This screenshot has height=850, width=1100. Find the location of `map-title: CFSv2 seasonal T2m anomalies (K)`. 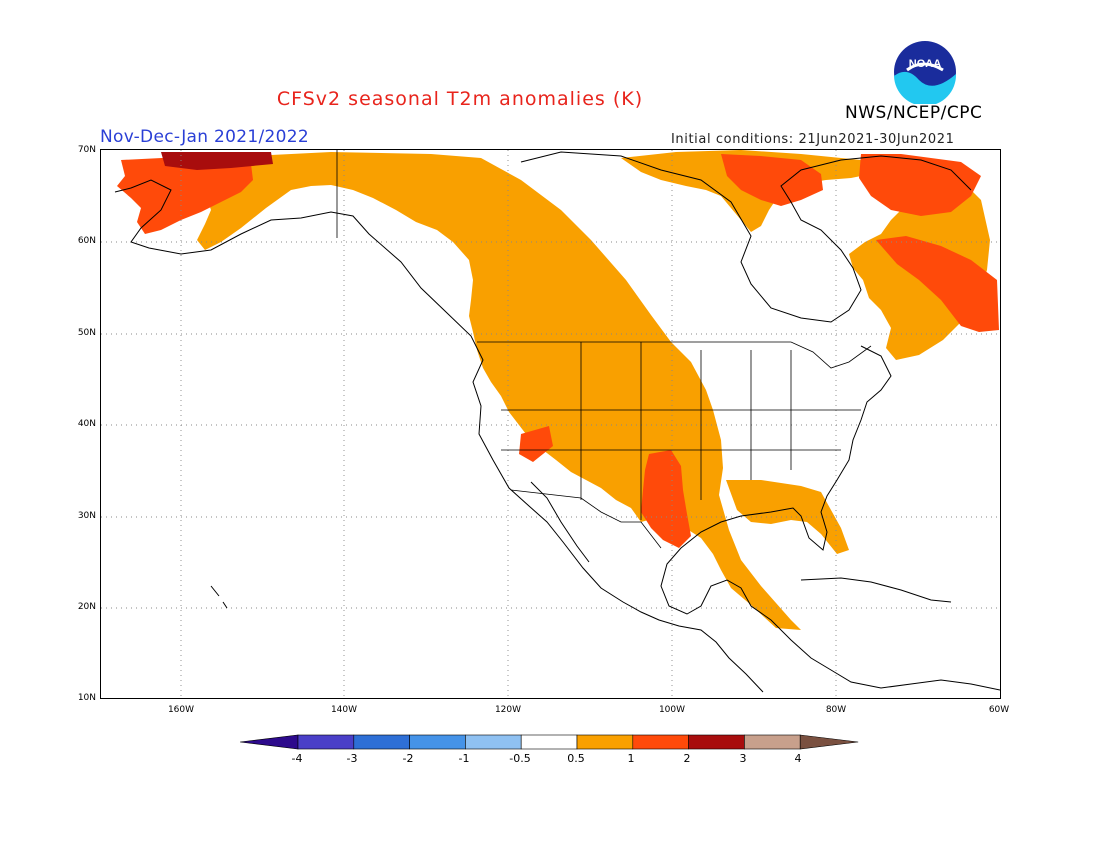

map-title: CFSv2 seasonal T2m anomalies (K) is located at coordinates (460, 99).